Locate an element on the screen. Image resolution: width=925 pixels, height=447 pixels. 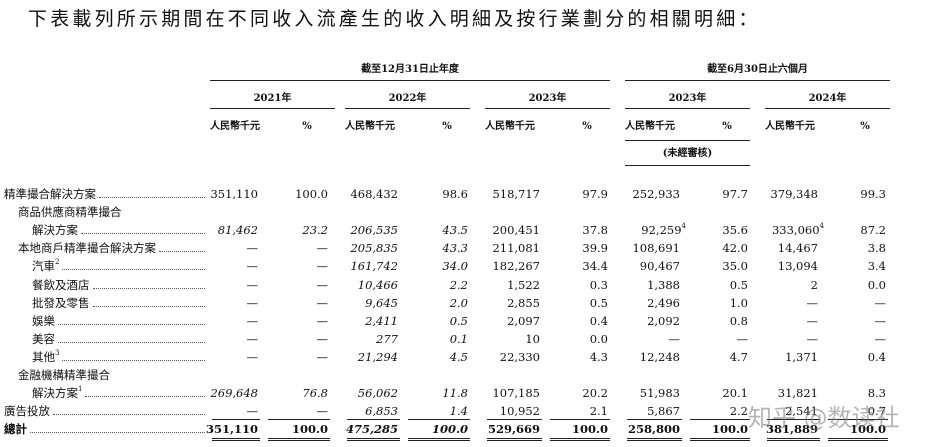
row-label: 美容 is located at coordinates (120, 339).